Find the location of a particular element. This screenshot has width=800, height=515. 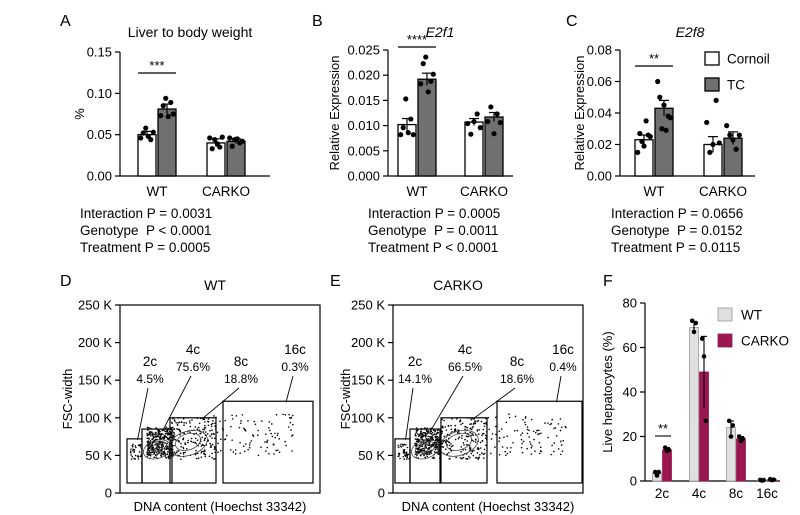

panel-f-y-tick-label: 20 is located at coordinates (630, 436).